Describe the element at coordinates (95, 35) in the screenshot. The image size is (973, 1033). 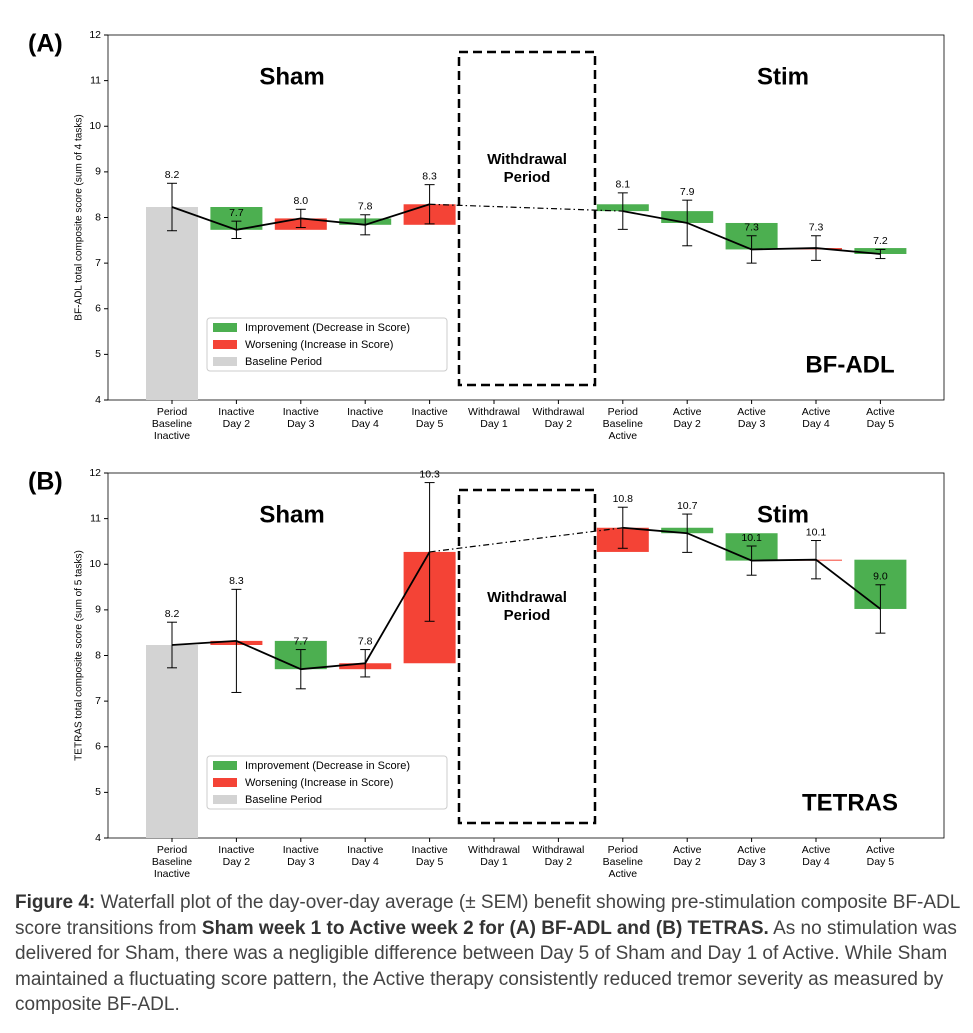
I see `y-tick-label: 12` at that location.